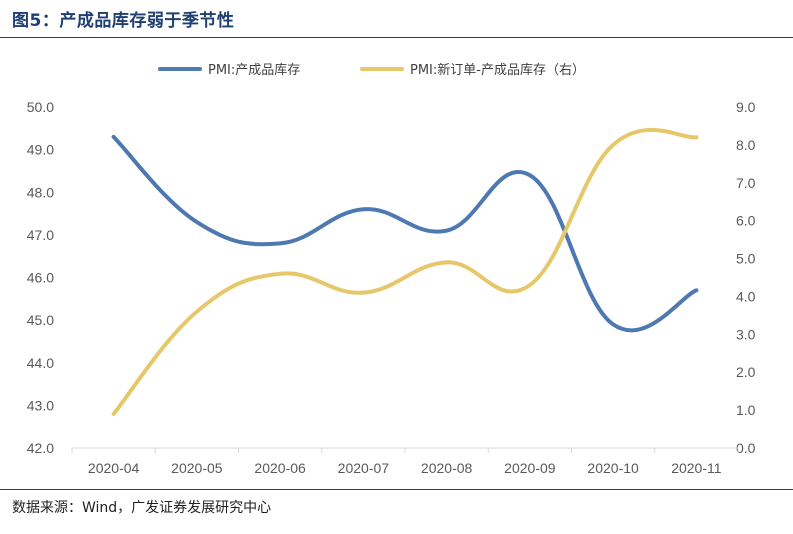  What do you see at coordinates (40, 107) in the screenshot?
I see `left-axis-tick-label: 50.0` at bounding box center [40, 107].